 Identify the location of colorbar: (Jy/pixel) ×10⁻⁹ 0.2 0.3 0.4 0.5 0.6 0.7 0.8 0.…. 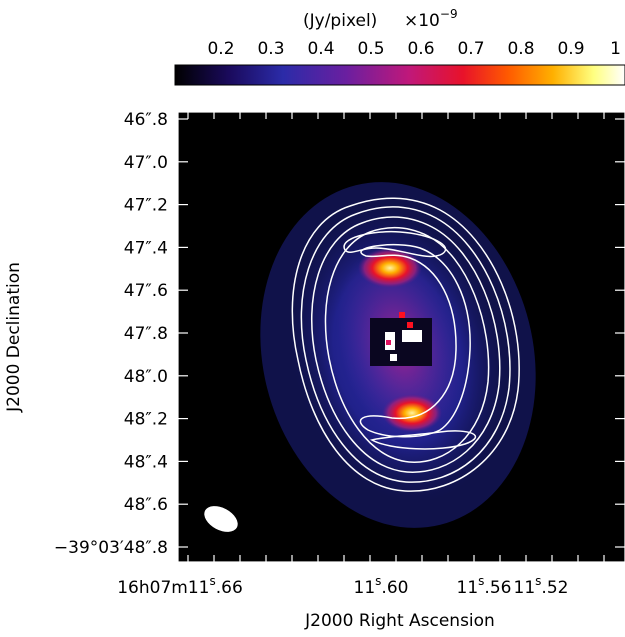
(399, 46).